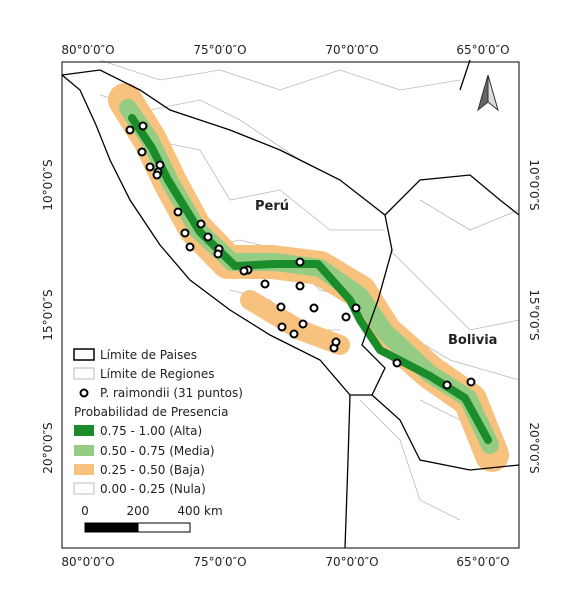 The width and height of the screenshot is (567, 609). Describe the element at coordinates (199, 511) in the screenshot. I see `scale-label: 400 km` at that location.